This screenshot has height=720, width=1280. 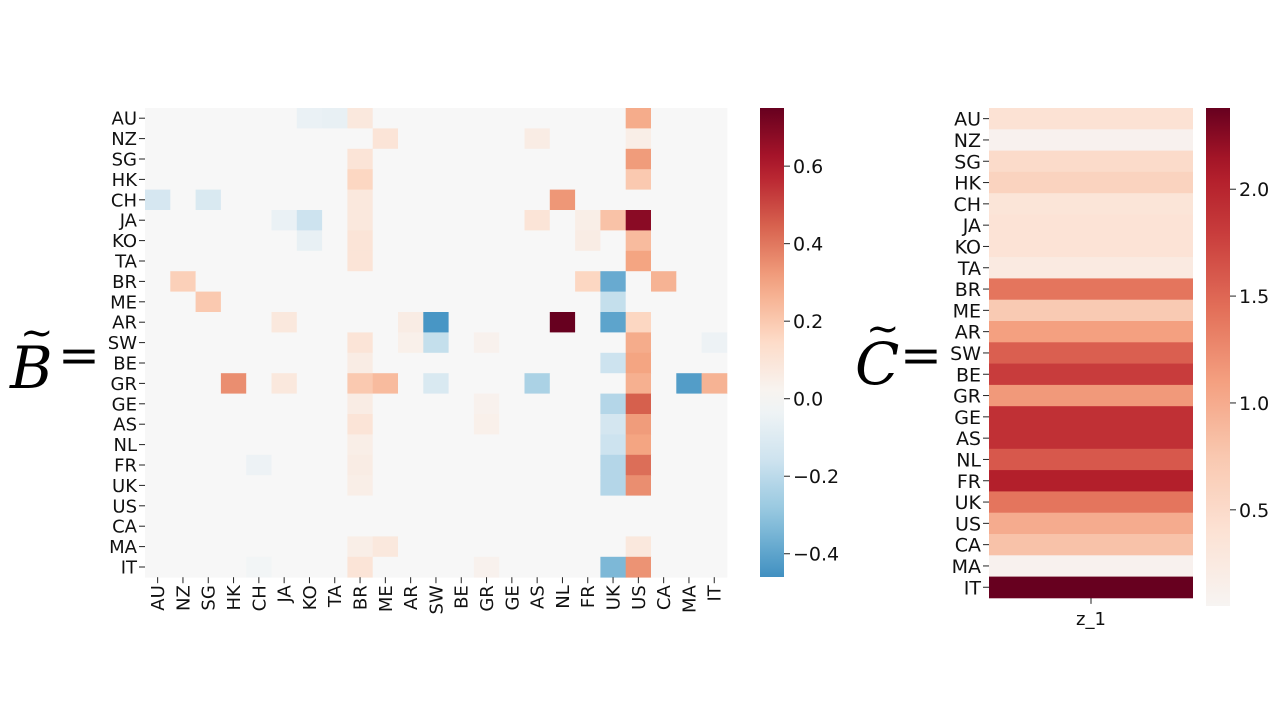 What do you see at coordinates (816, 555) in the screenshot?
I see `b-colorbar-tick-label: −0.4` at bounding box center [816, 555].